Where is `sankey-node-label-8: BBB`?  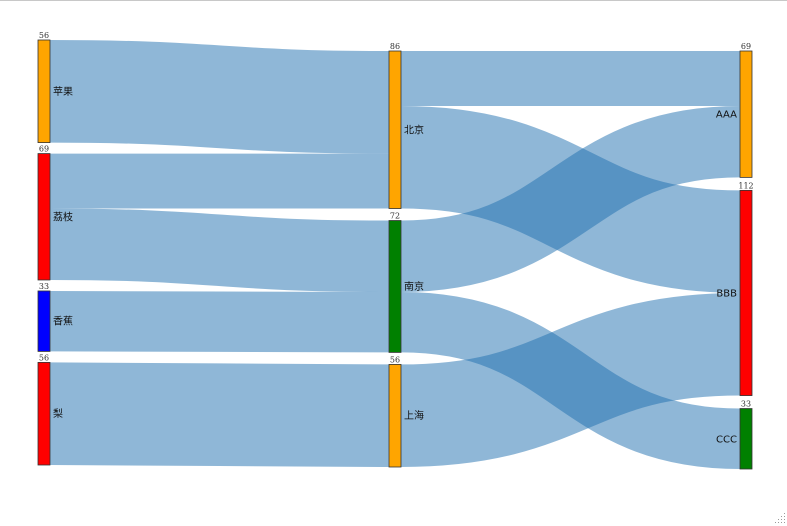
sankey-node-label-8: BBB is located at coordinates (726, 293).